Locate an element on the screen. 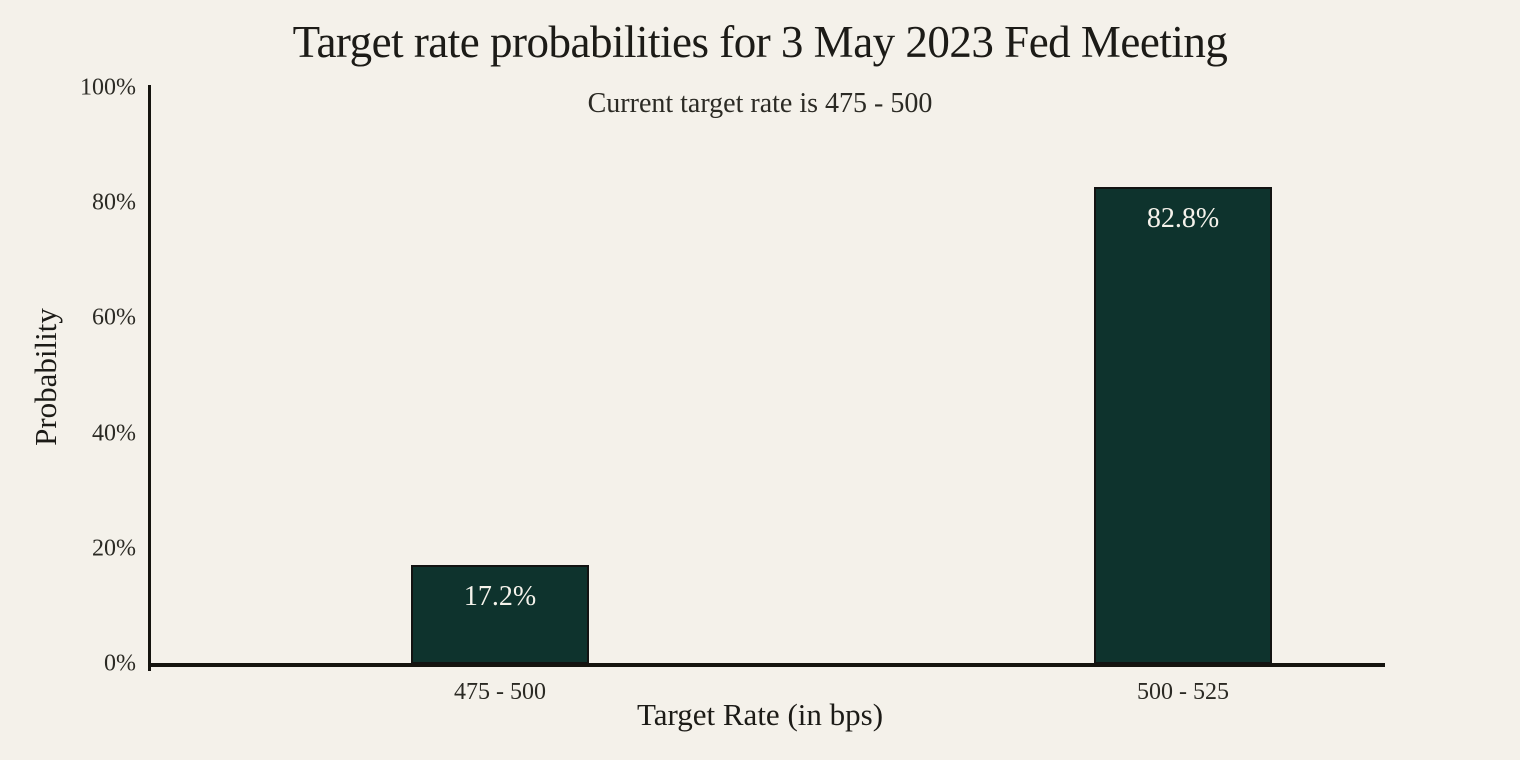 The width and height of the screenshot is (1520, 760). x-tick-label: 500 - 525 is located at coordinates (1183, 692).